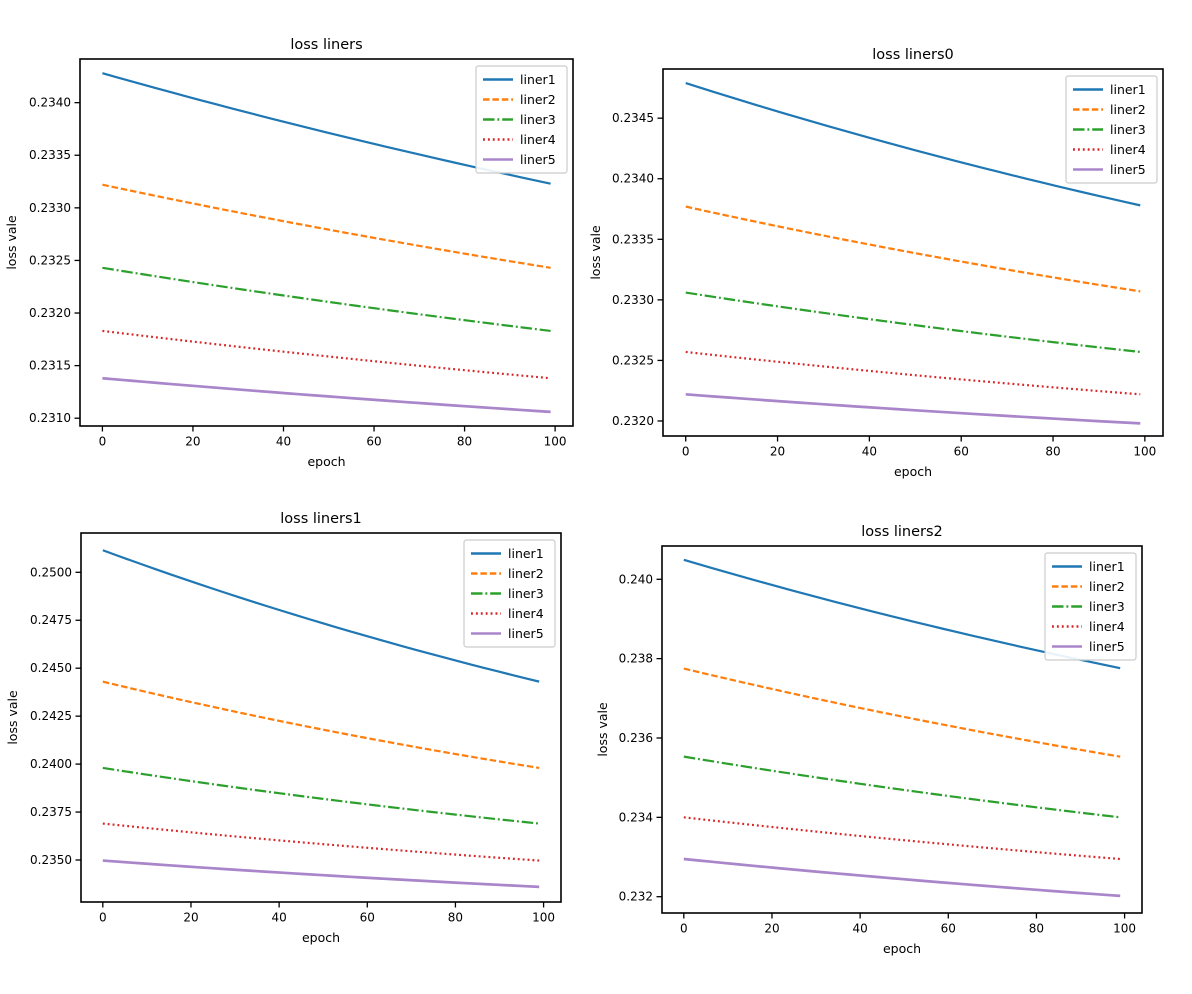  I want to click on y-tick-label: 0.2325, so click(633, 360).